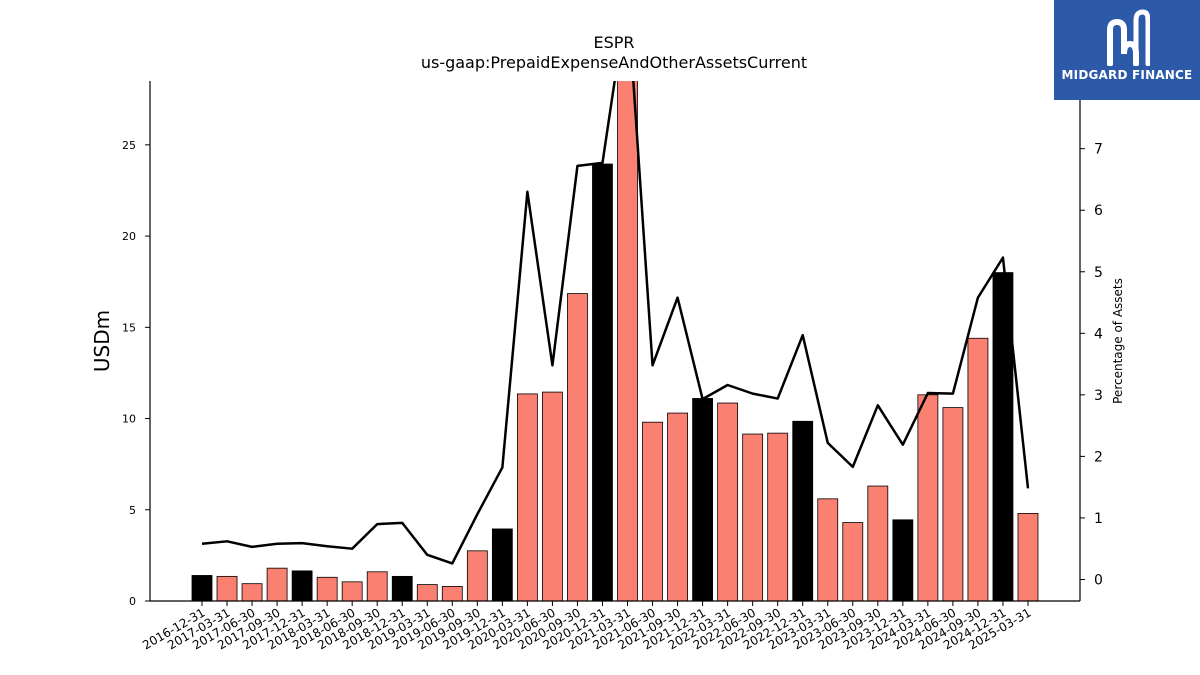 Image resolution: width=1200 pixels, height=675 pixels. Describe the element at coordinates (1098, 273) in the screenshot. I see `y2-tick-label: 5` at that location.